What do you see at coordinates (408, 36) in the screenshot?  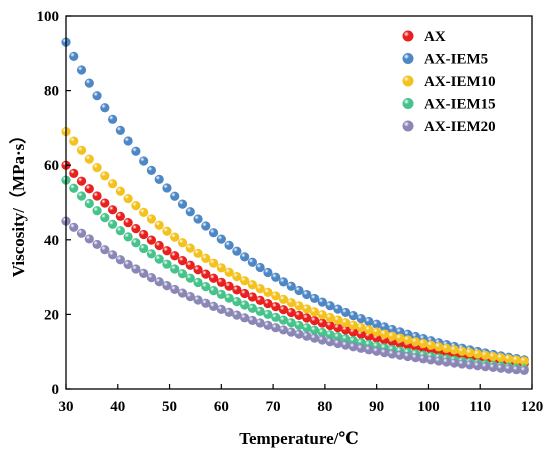 I see `legend-marker-ax` at bounding box center [408, 36].